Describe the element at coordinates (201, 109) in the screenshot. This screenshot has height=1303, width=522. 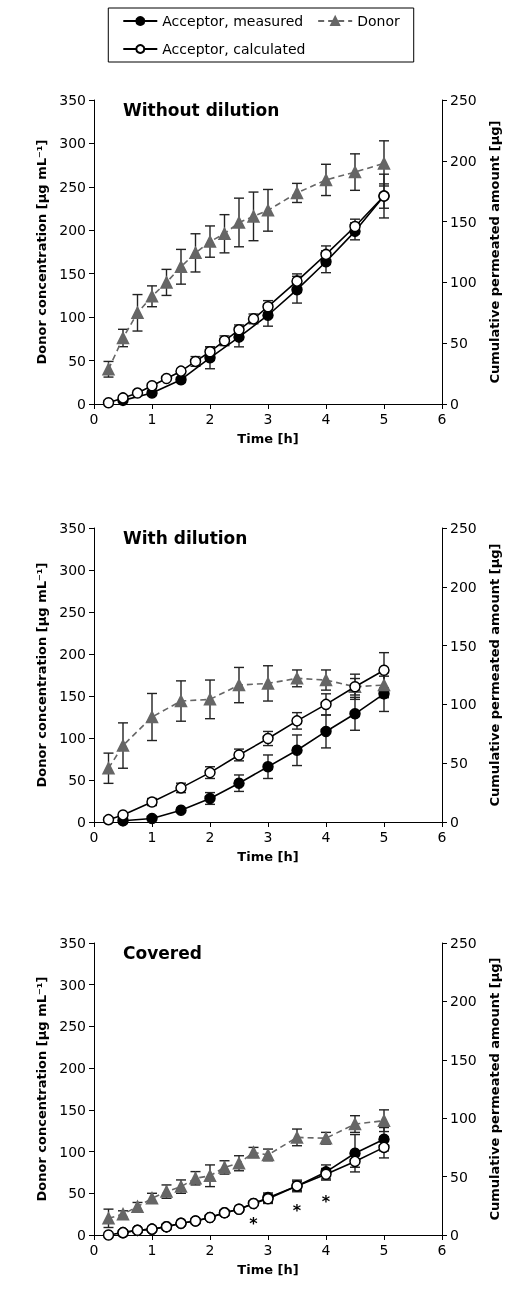
I see `chart-title: Without dilution` at that location.